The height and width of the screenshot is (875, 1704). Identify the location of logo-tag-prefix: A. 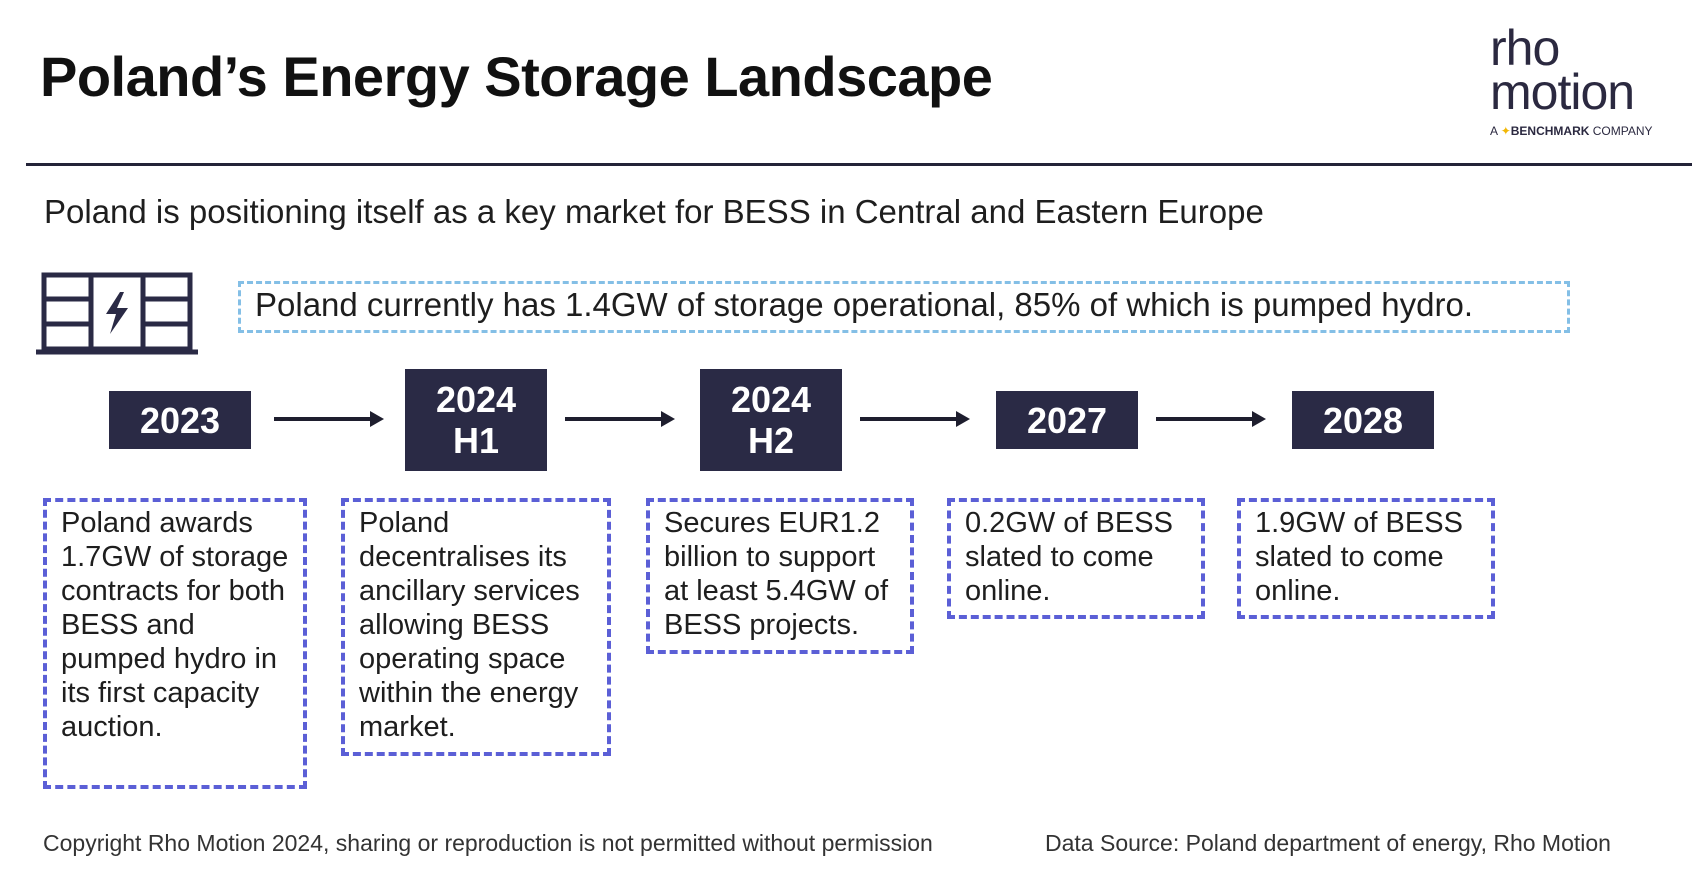
(1494, 131).